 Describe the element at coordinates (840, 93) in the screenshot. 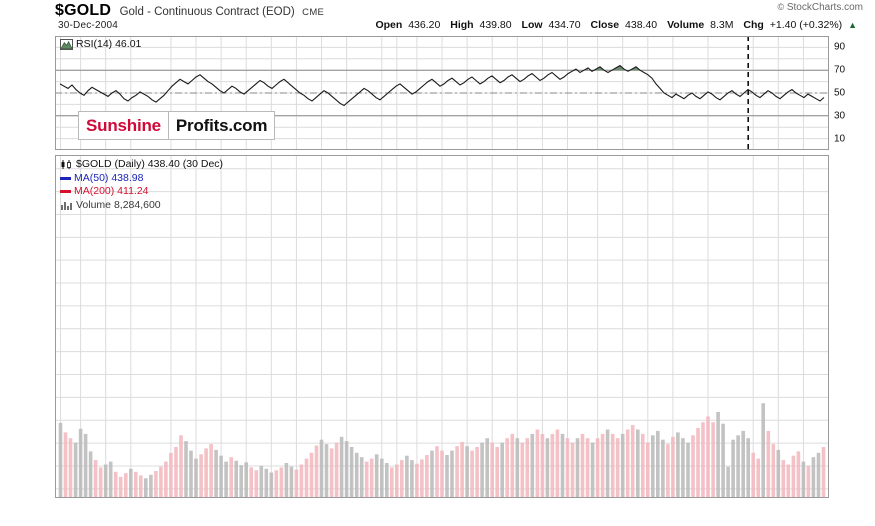

I see `rsi-axis-tick: 50` at that location.